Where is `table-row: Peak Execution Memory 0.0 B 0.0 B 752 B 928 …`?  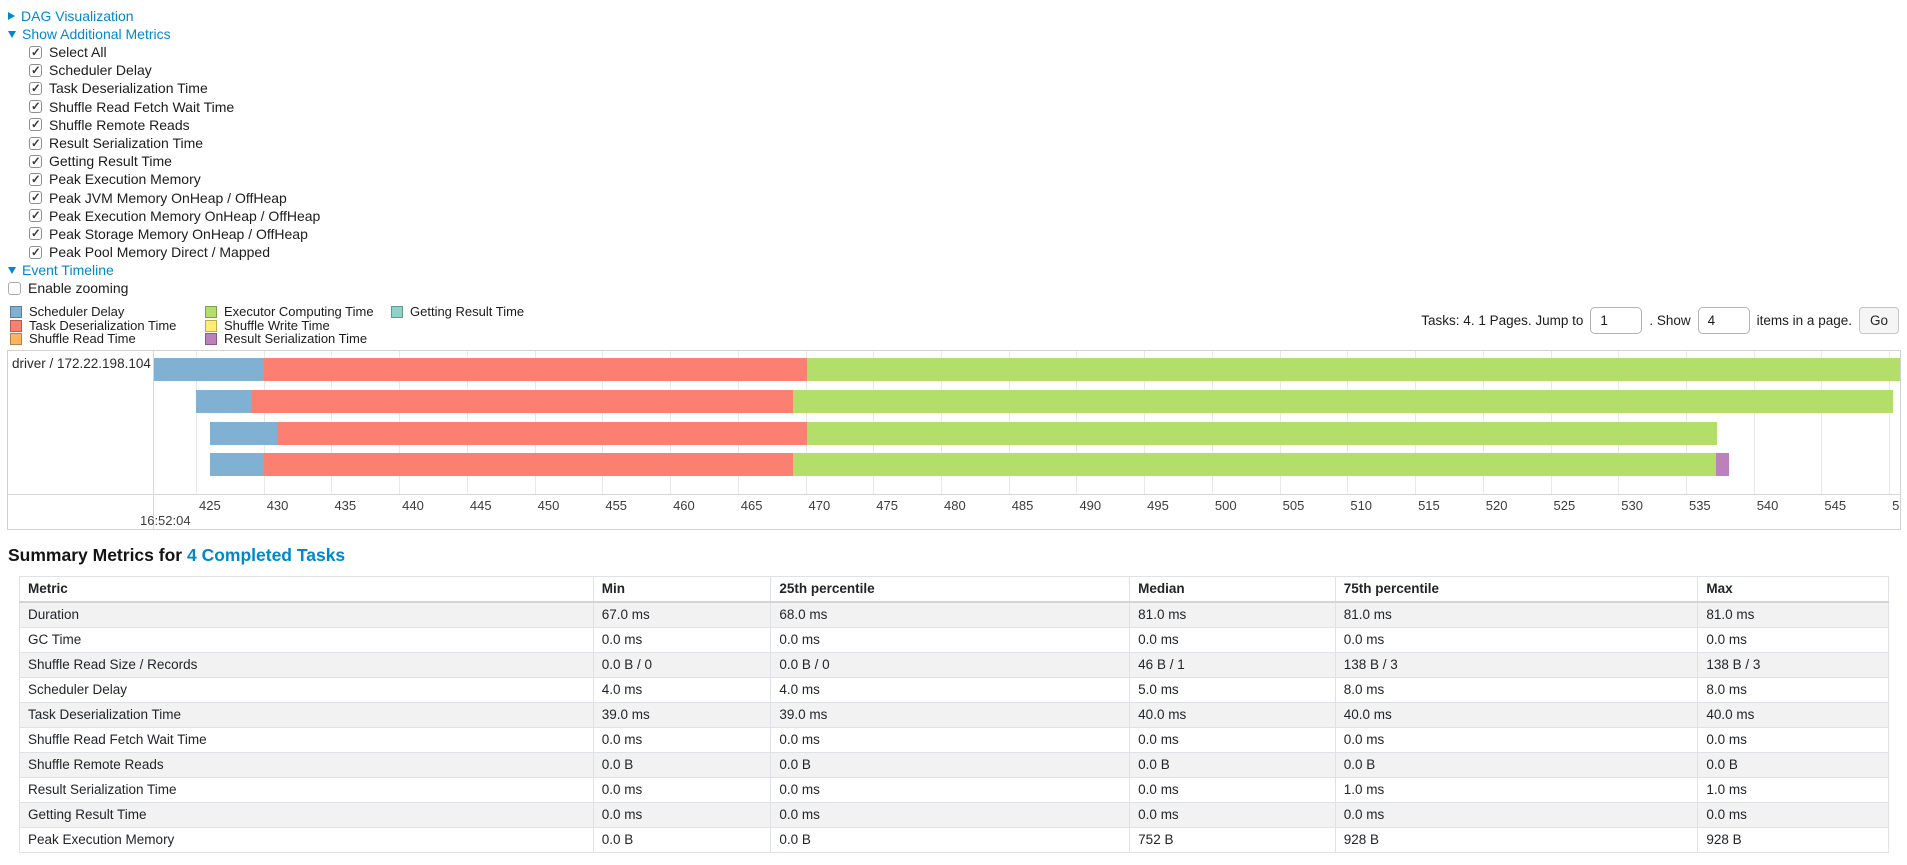 table-row: Peak Execution Memory 0.0 B 0.0 B 752 B 928 … is located at coordinates (954, 840).